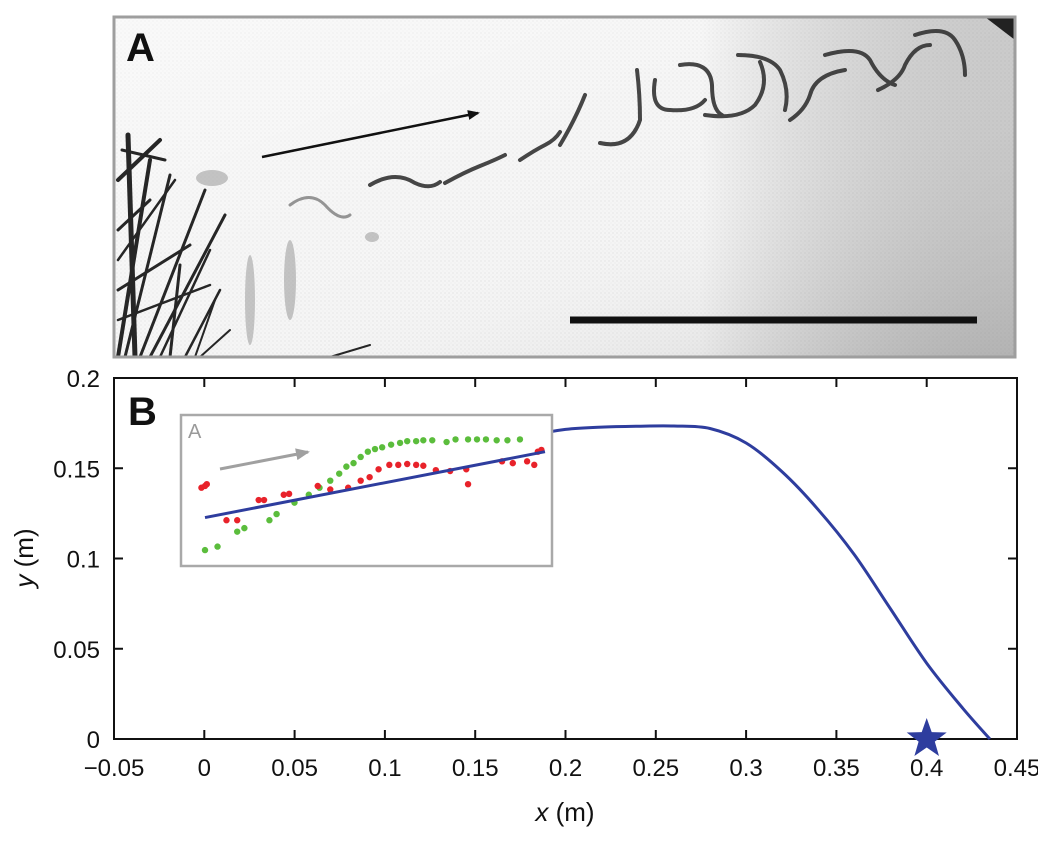 Image resolution: width=1038 pixels, height=843 pixels. Describe the element at coordinates (926, 768) in the screenshot. I see `x-tick-label: 0.4` at that location.